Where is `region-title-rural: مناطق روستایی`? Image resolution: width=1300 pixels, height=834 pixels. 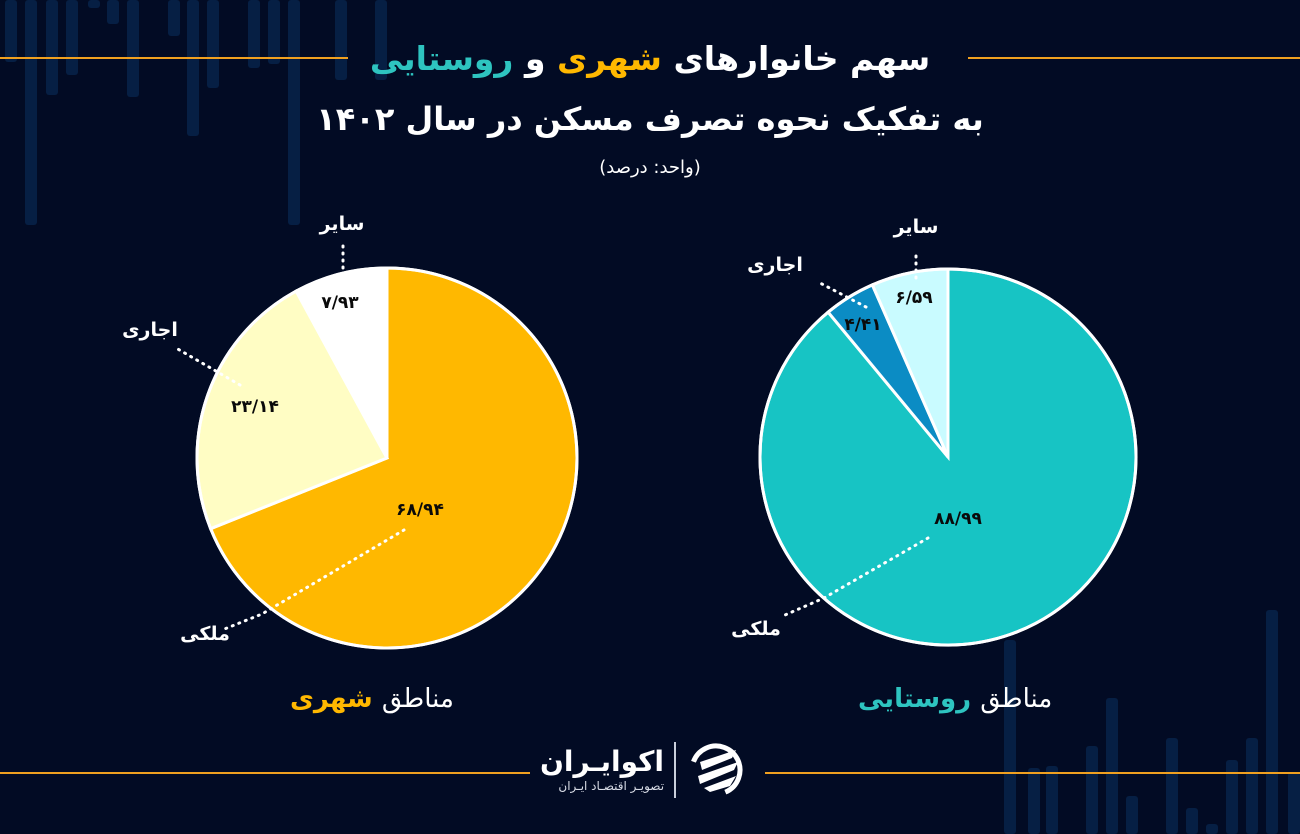 region-title-rural: مناطق روستایی is located at coordinates (955, 699).